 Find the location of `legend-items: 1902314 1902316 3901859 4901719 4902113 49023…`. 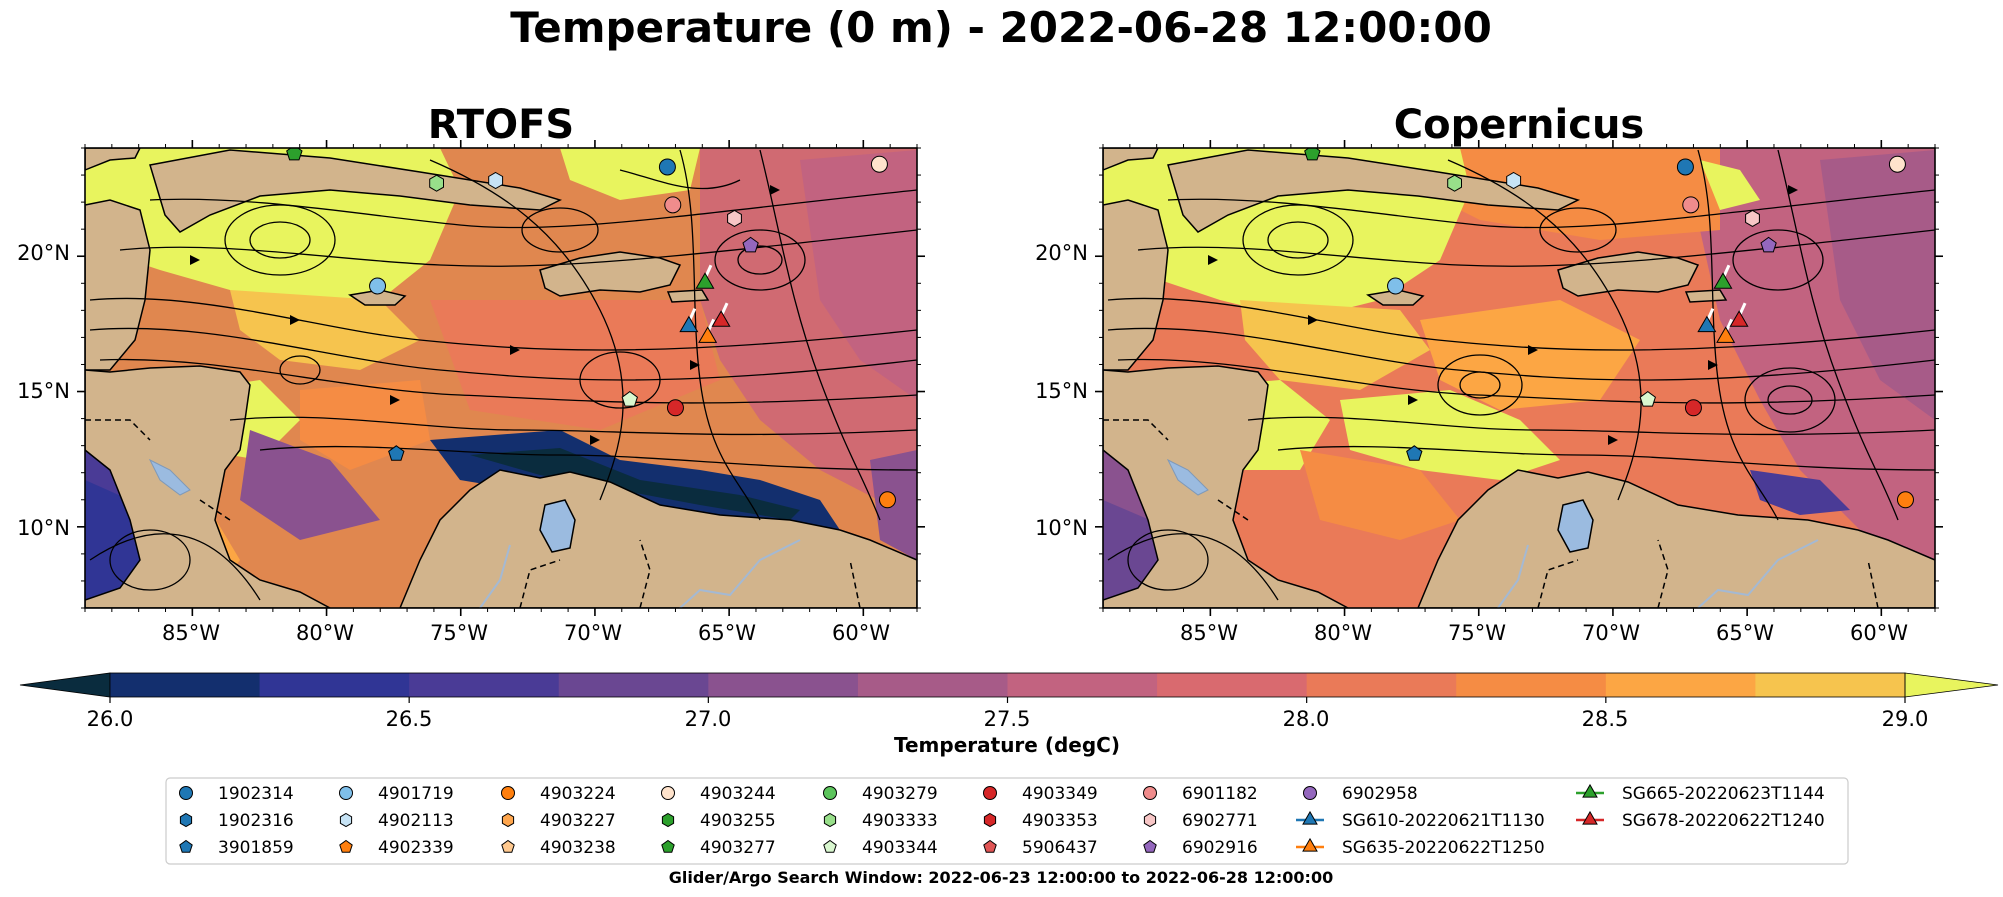

legend-items: 1902314 1902316 3901859 4901719 4902113 49023… is located at coordinates (1002, 820).